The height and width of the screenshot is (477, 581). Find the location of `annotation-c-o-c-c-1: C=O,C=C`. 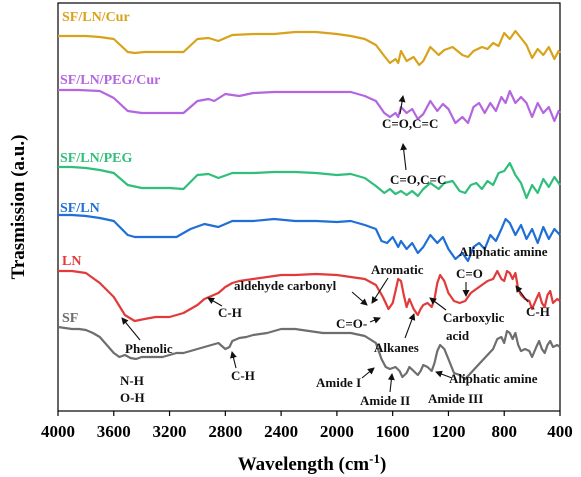

annotation-c-o-c-c-1: C=O,C=C is located at coordinates (410, 123).